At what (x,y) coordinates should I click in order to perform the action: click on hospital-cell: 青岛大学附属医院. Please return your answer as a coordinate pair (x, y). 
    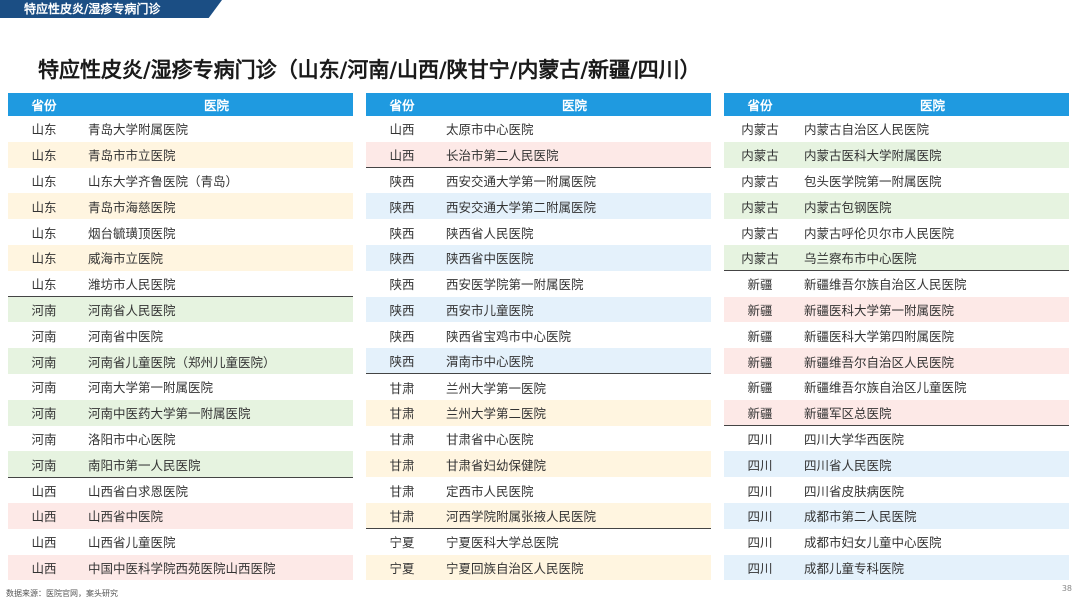
    Looking at the image, I should click on (138, 130).